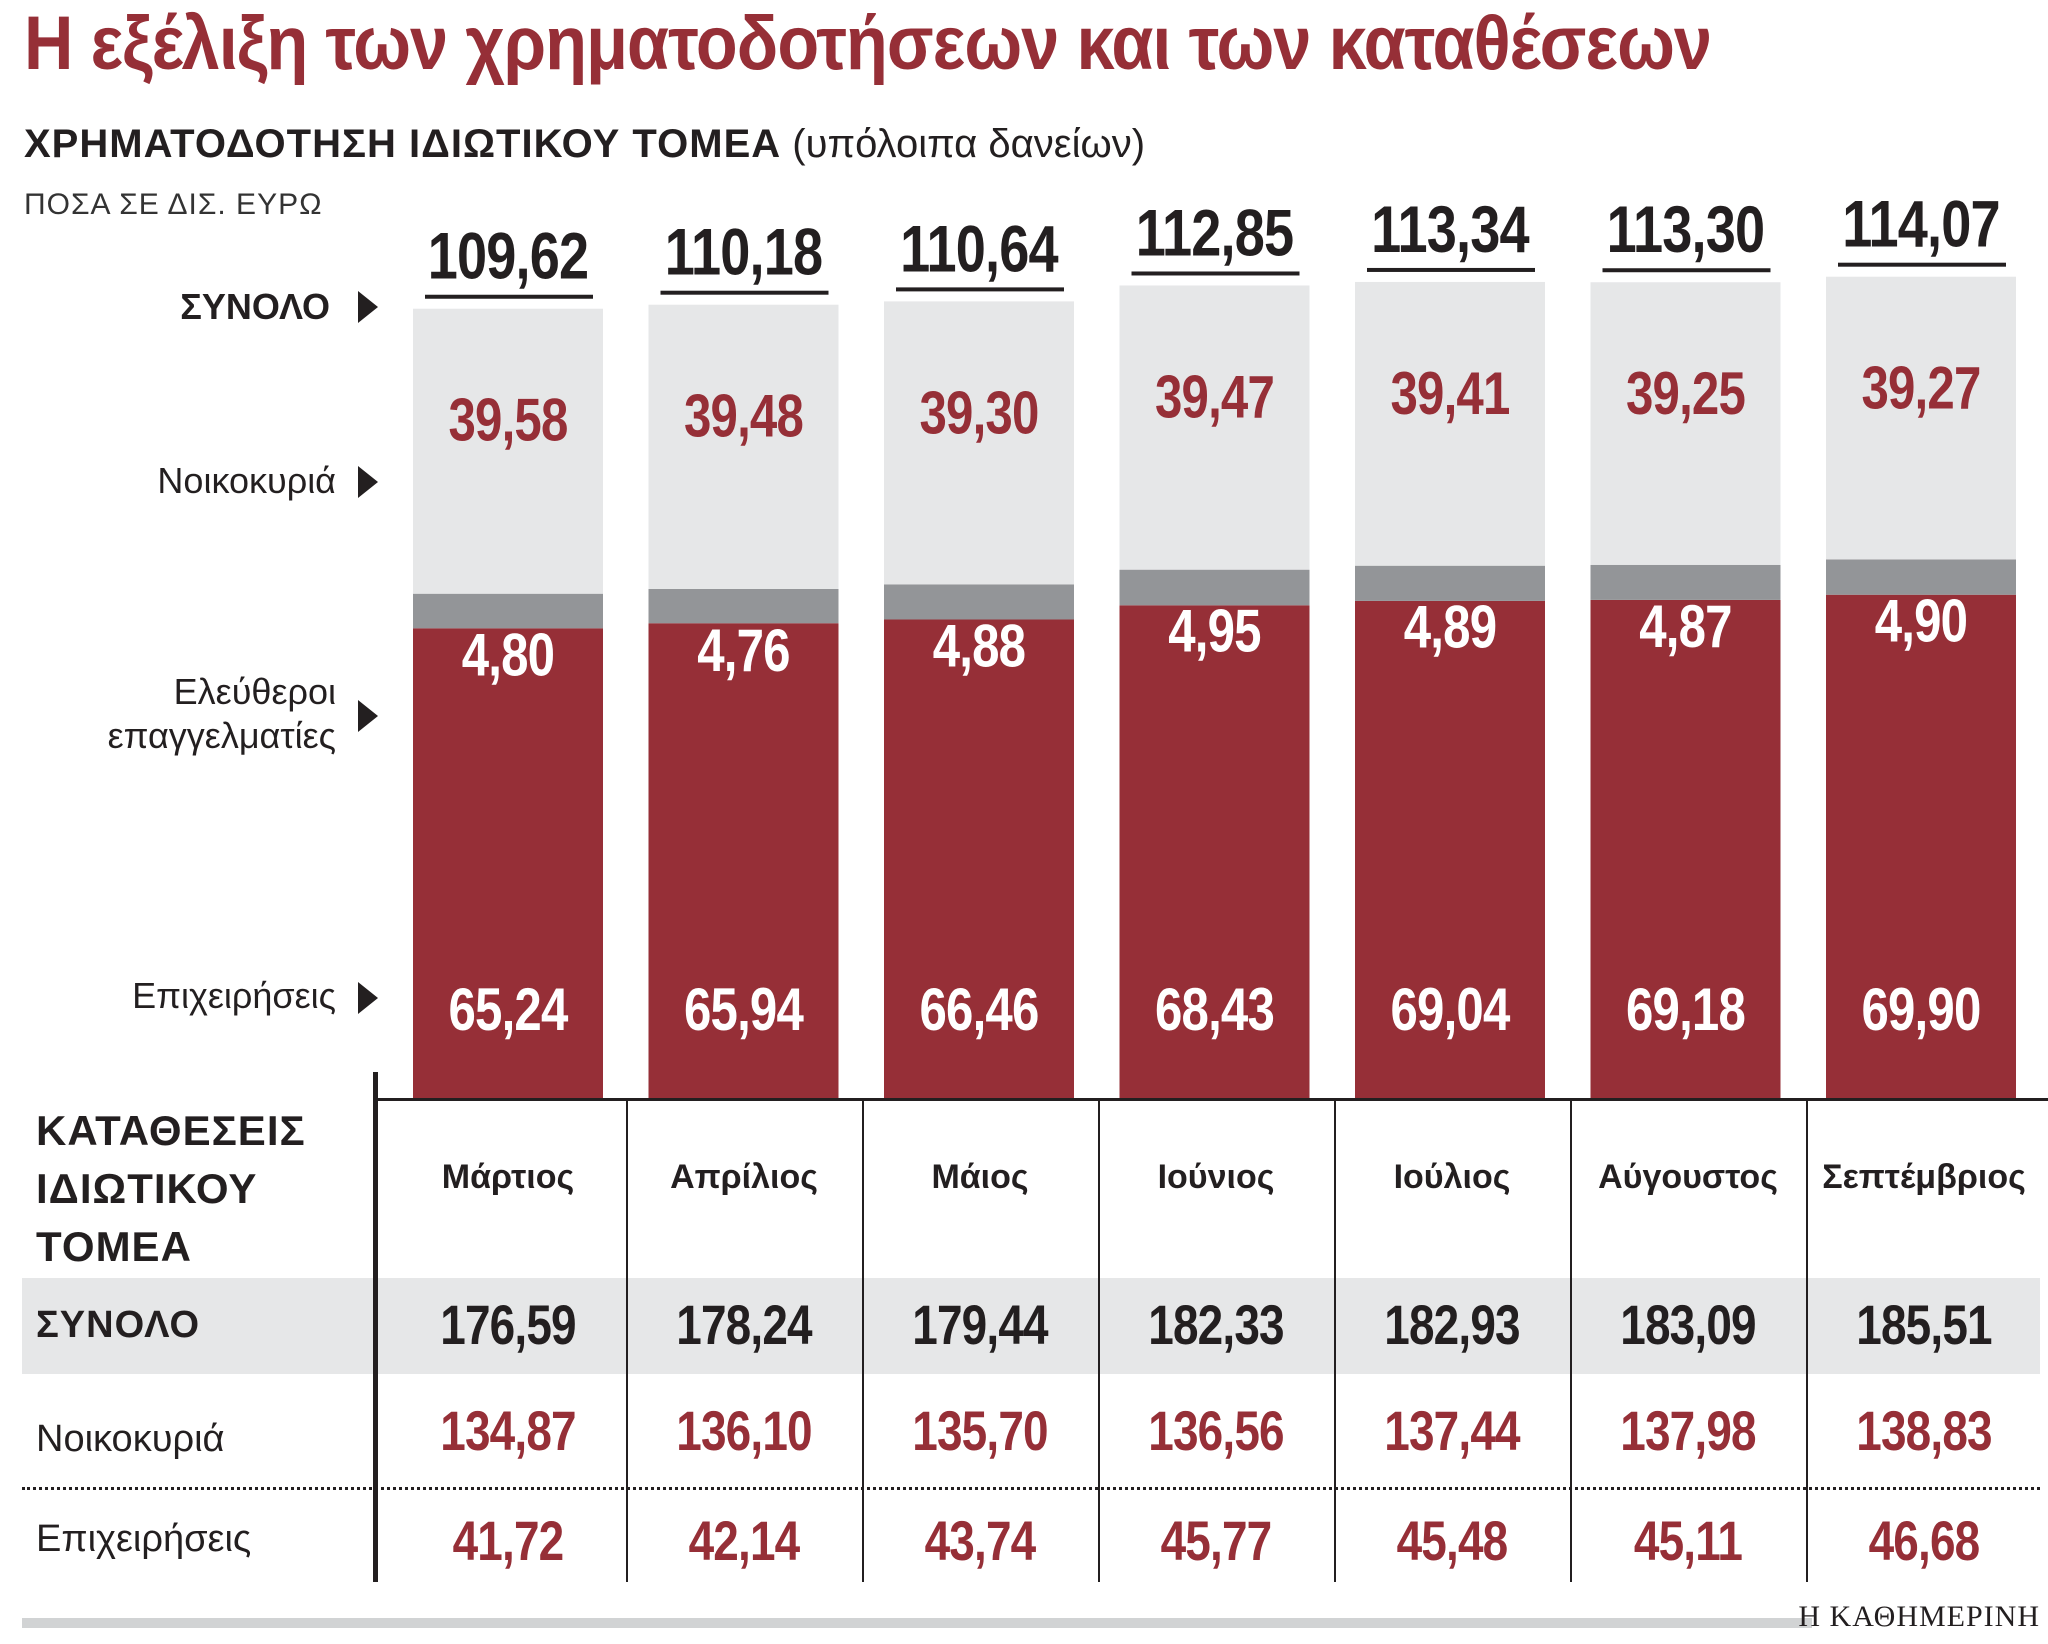 This screenshot has height=1644, width=2048. Describe the element at coordinates (508, 1324) in the screenshot. I see `deposit-total-value: 176,59` at that location.